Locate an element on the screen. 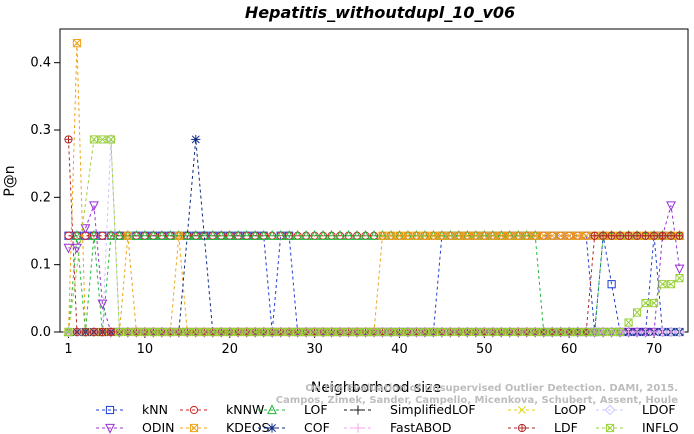 The width and height of the screenshot is (694, 434). legend-label: LOF is located at coordinates (316, 409).